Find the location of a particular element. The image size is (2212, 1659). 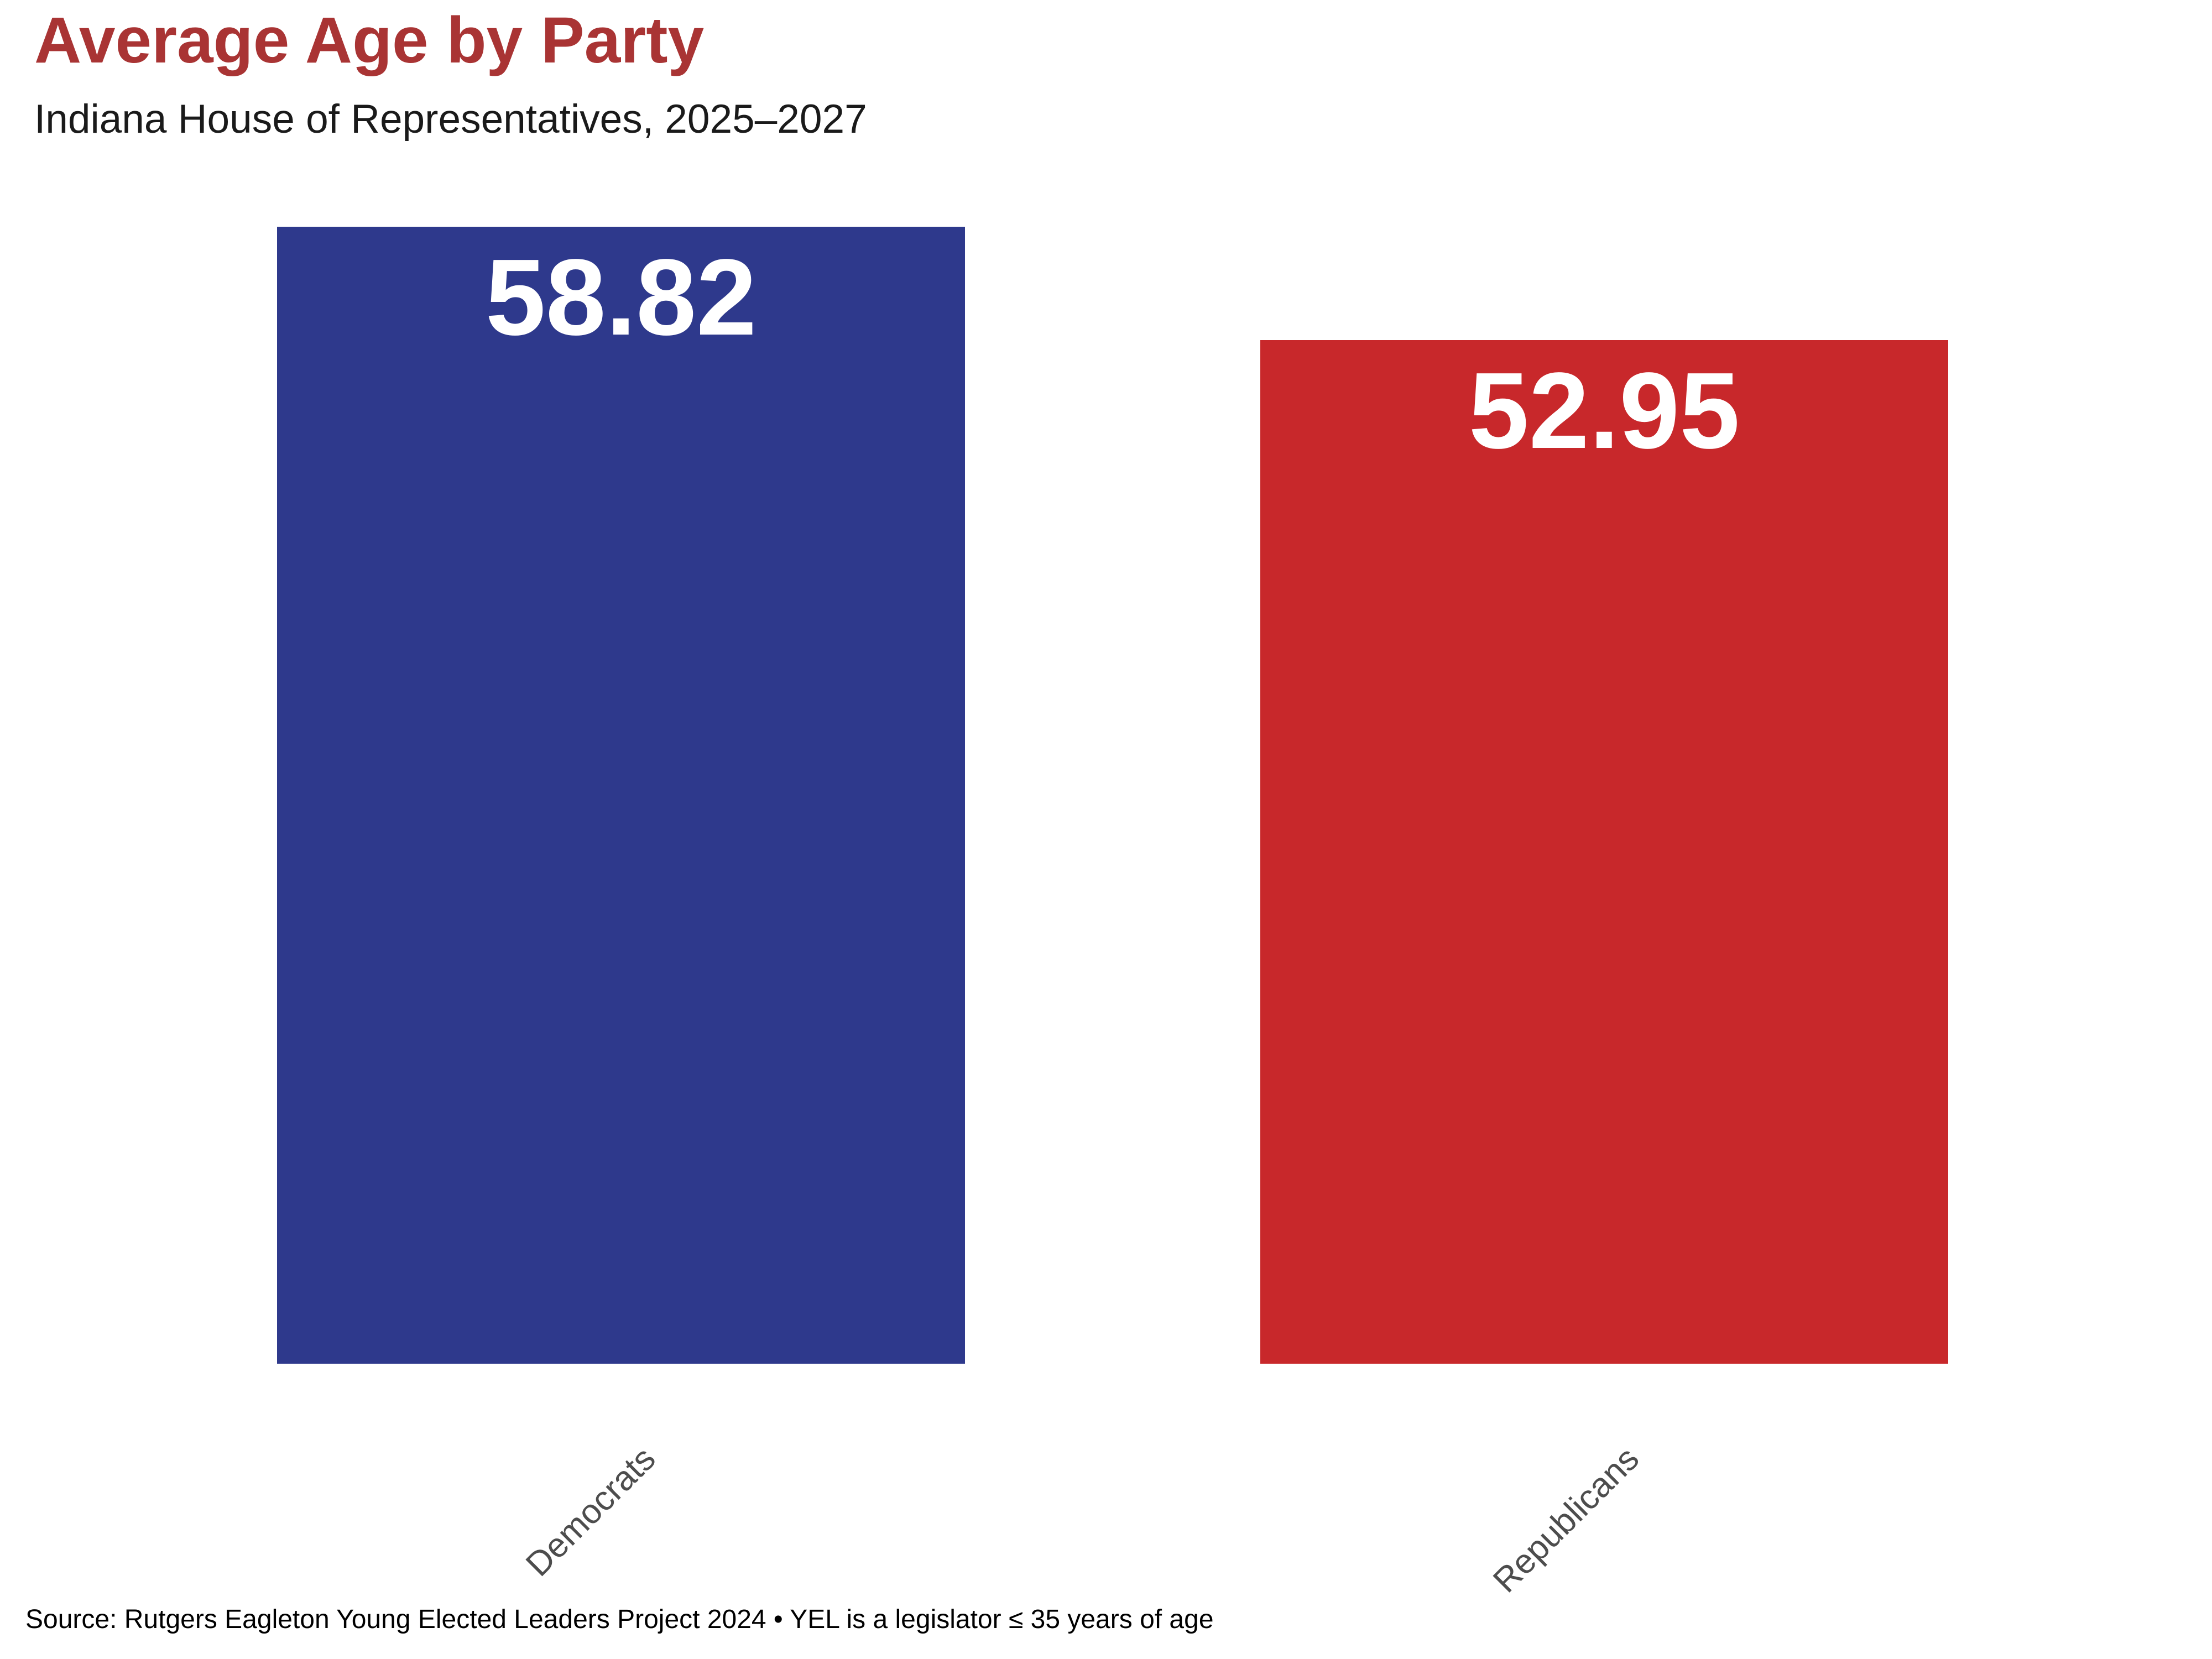

value-label-democrats: 58.82 is located at coordinates (621, 298).